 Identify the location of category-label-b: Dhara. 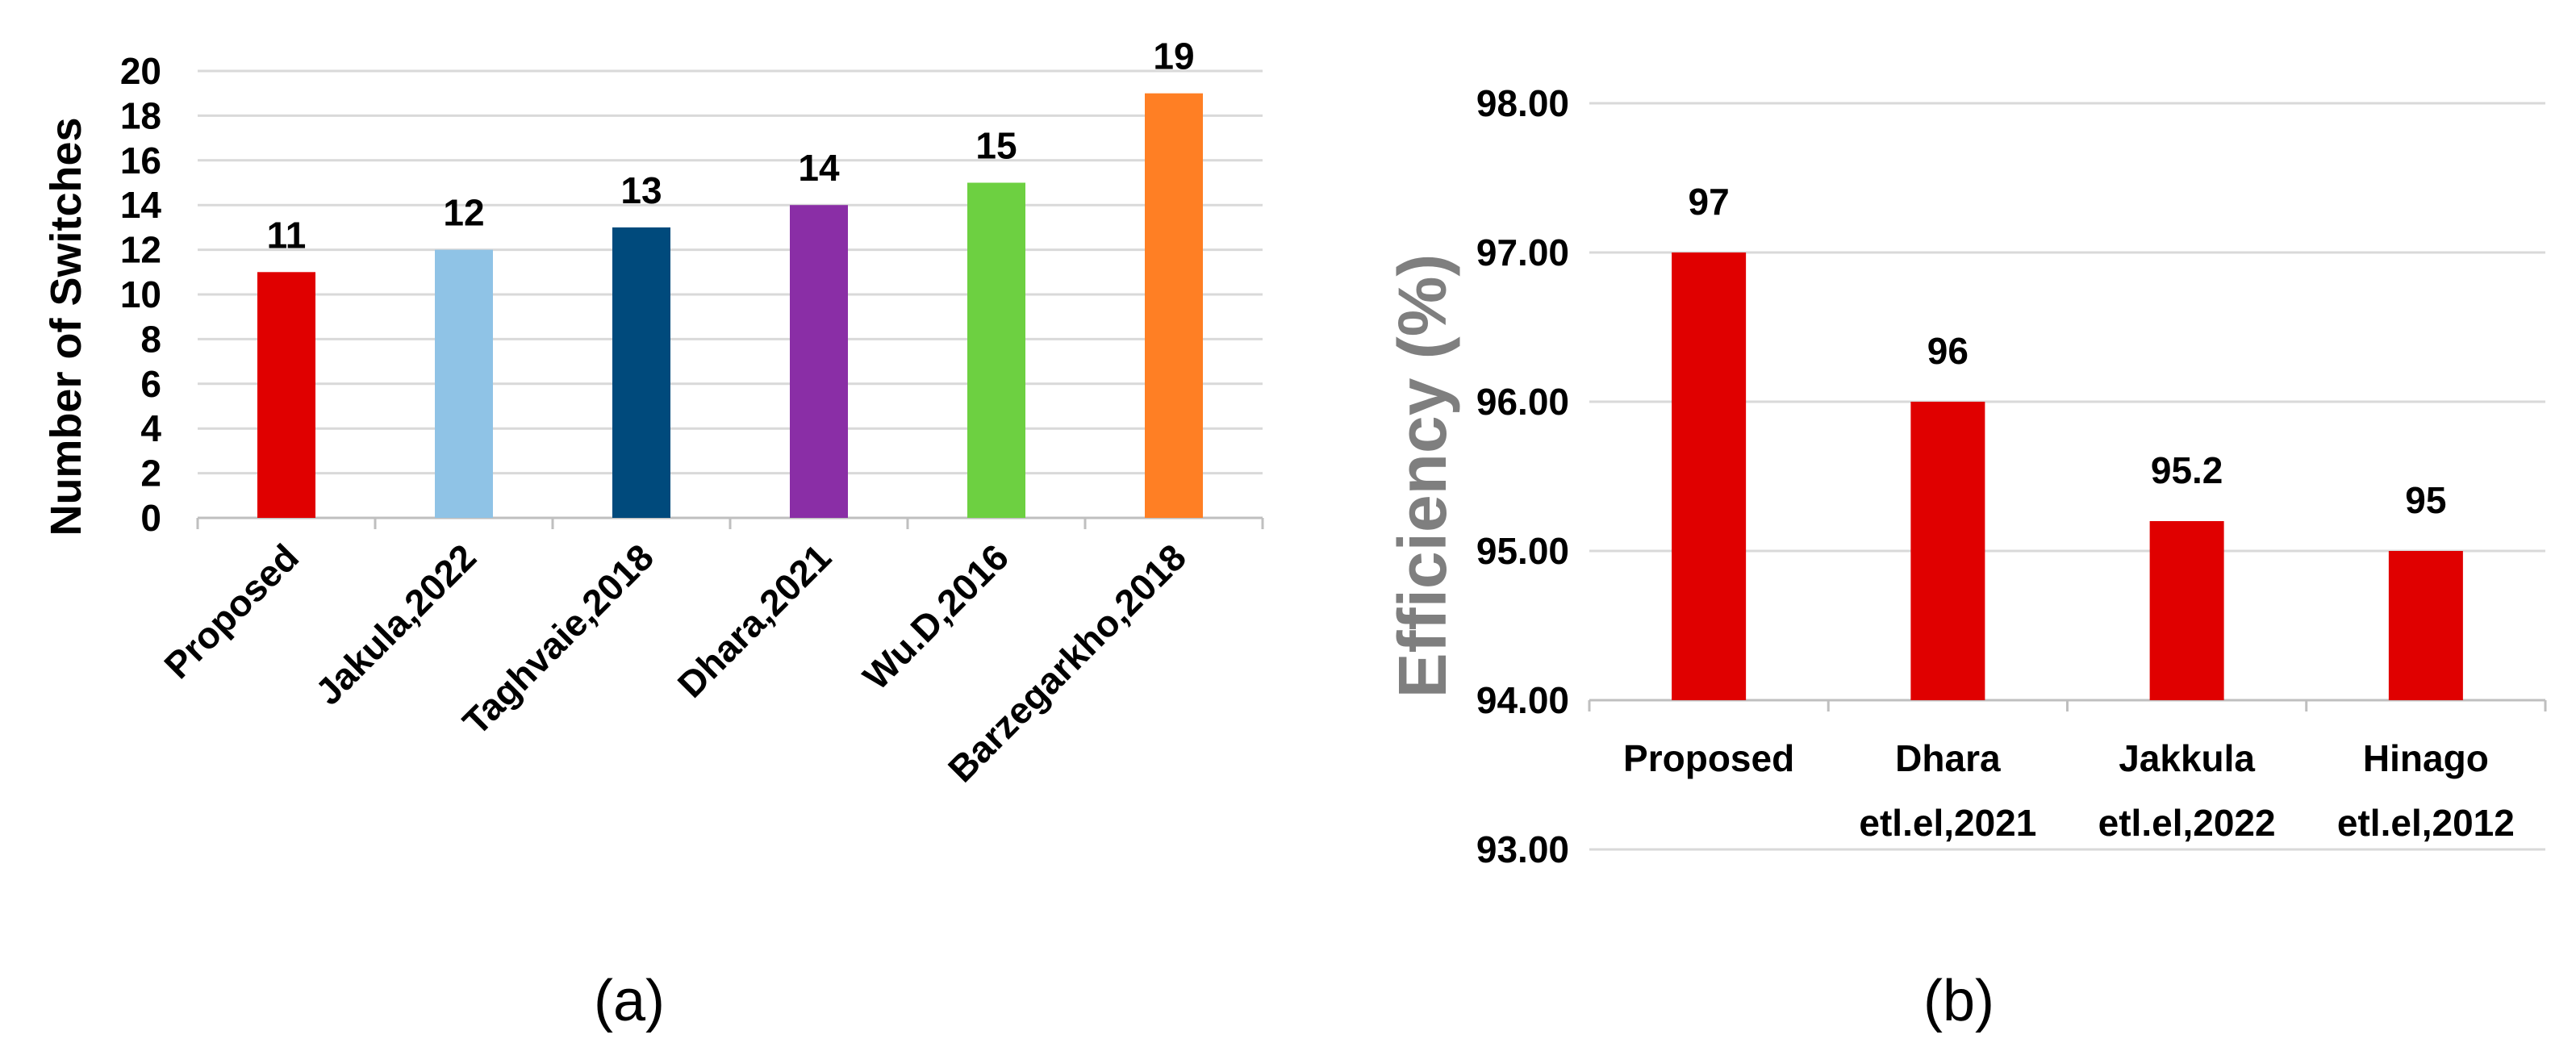
(1948, 758).